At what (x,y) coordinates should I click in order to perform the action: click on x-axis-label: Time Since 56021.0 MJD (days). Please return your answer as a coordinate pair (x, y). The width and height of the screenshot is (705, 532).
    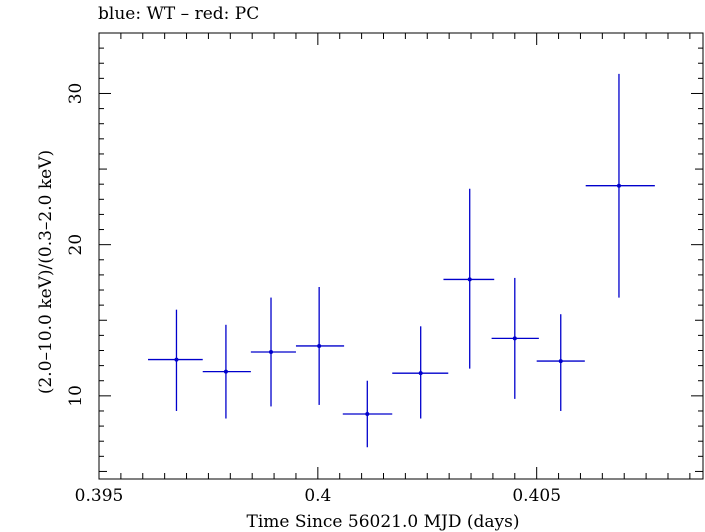
    Looking at the image, I should click on (383, 522).